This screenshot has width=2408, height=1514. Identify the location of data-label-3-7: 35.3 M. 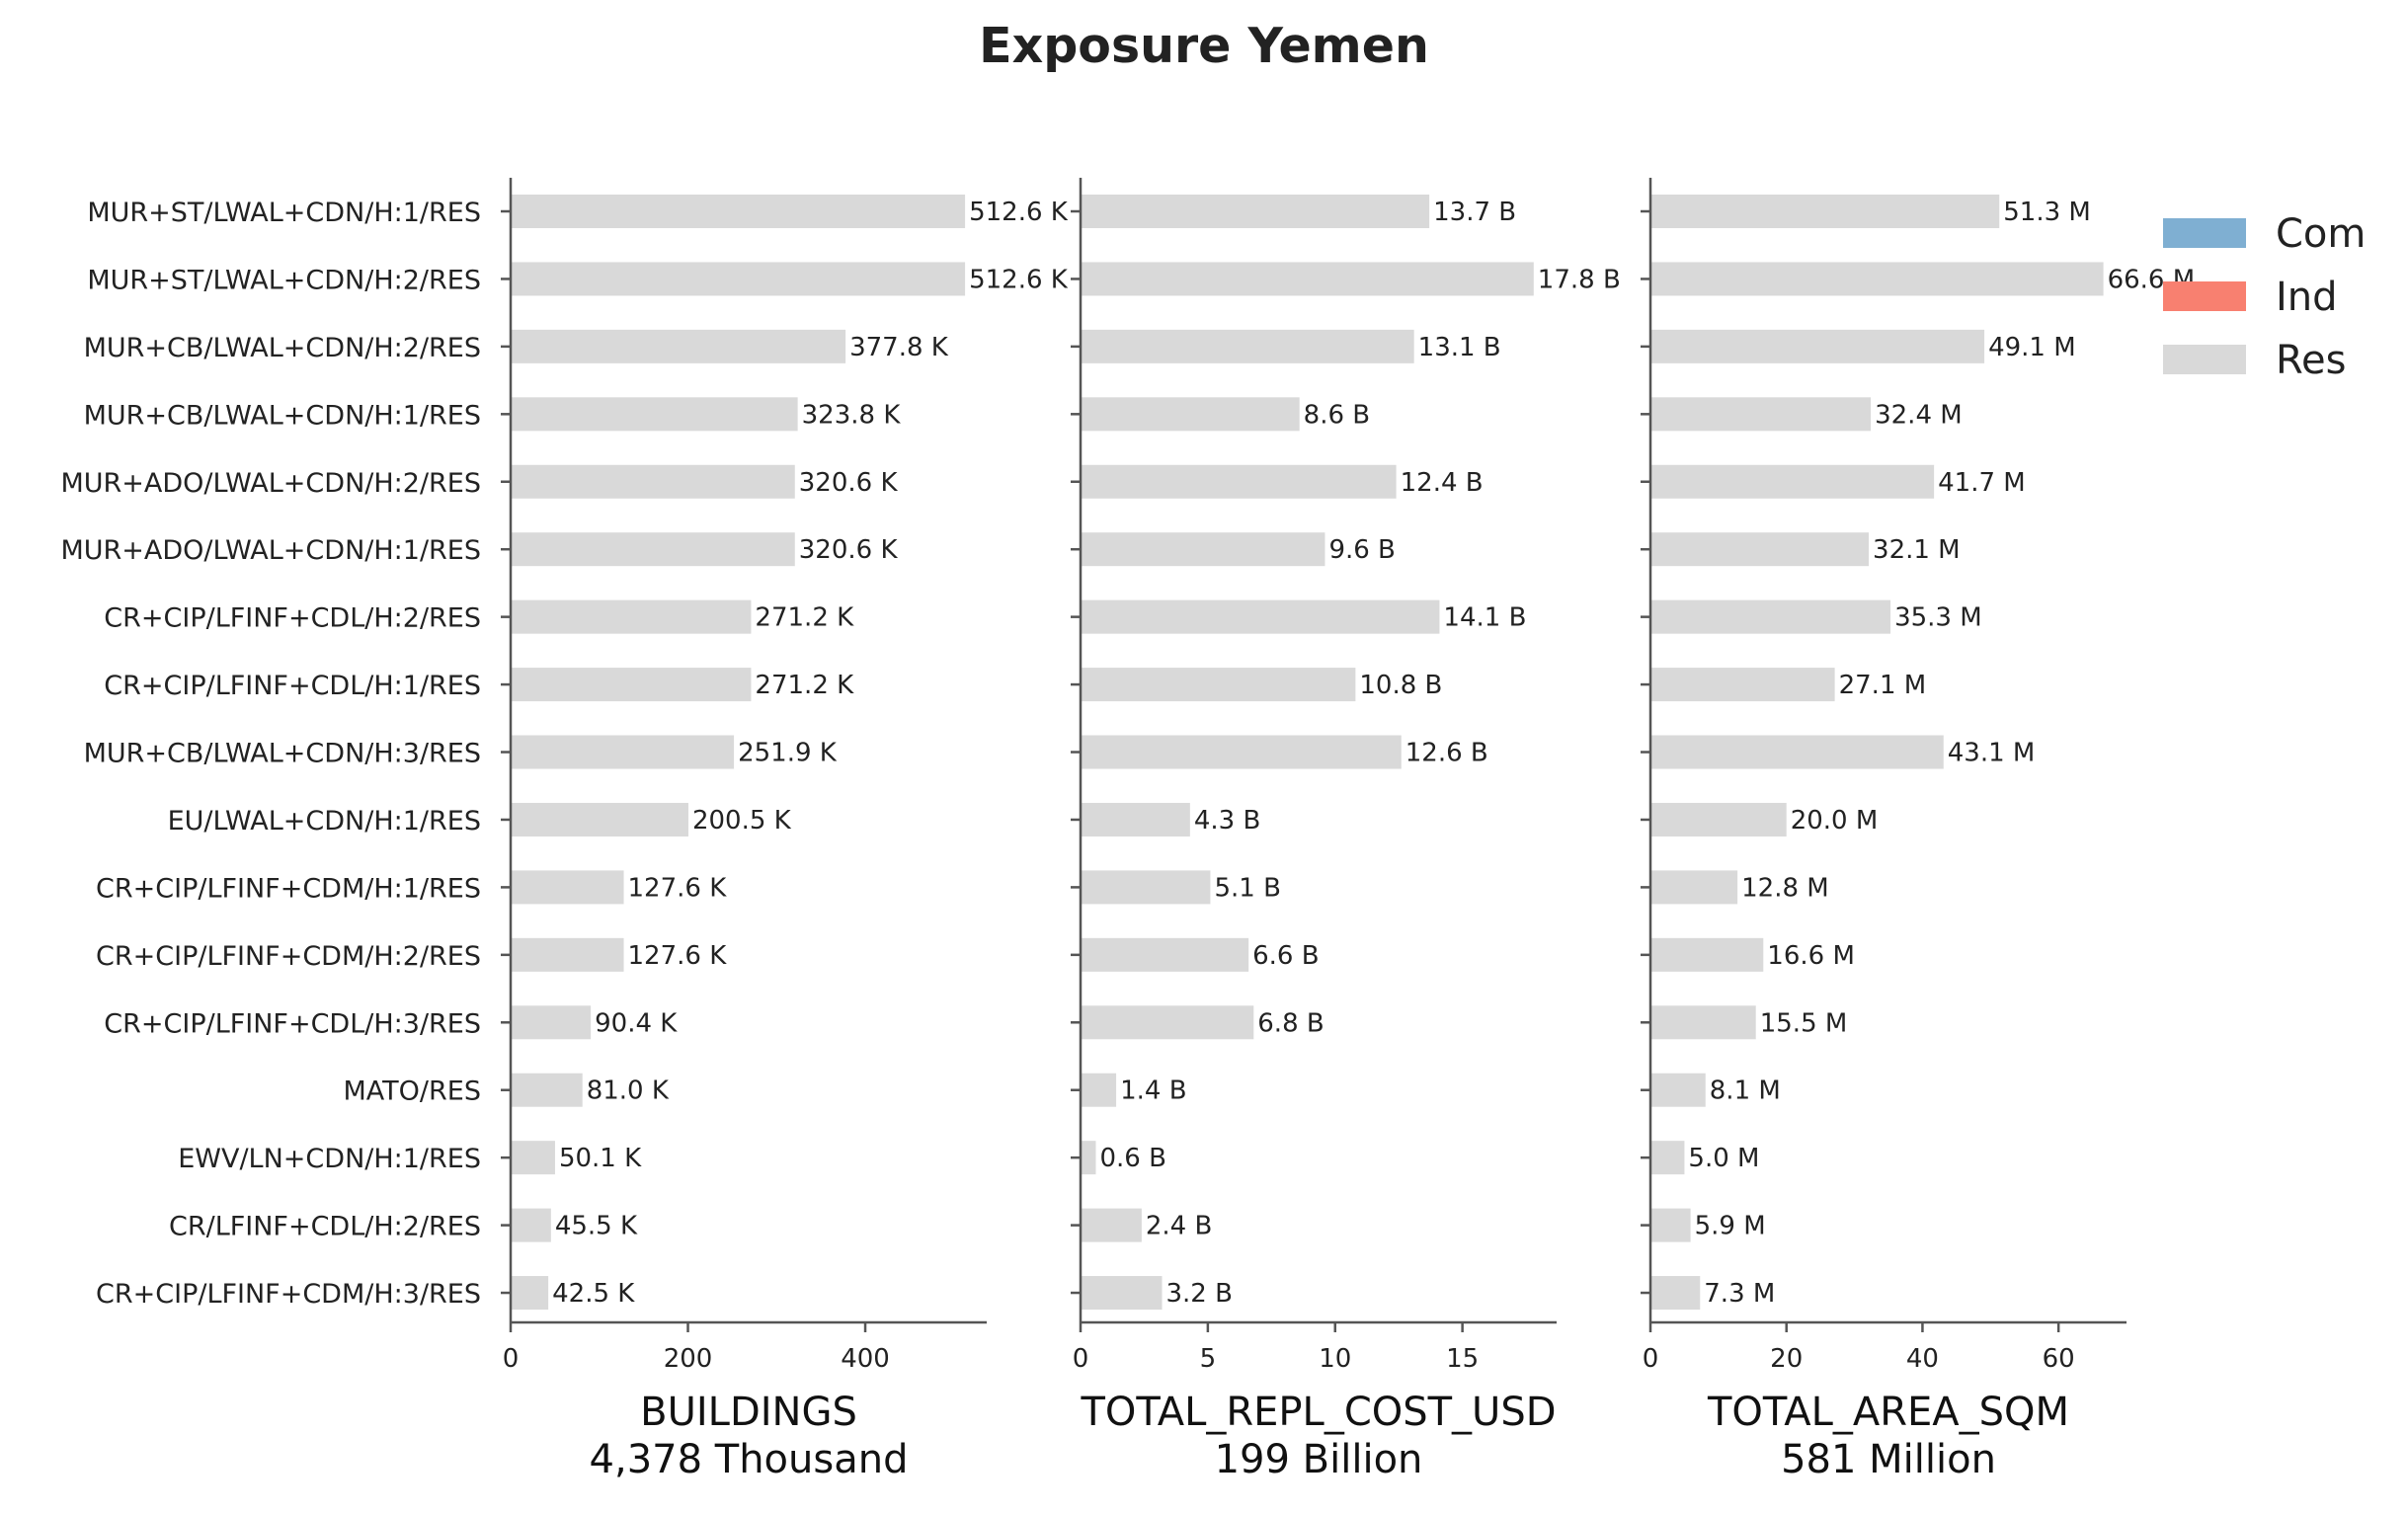
(1938, 618).